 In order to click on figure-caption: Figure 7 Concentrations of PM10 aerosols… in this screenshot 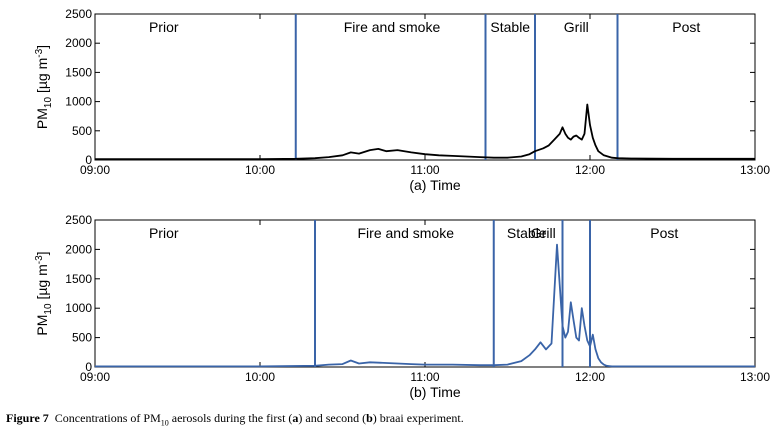, I will do `click(386, 420)`.